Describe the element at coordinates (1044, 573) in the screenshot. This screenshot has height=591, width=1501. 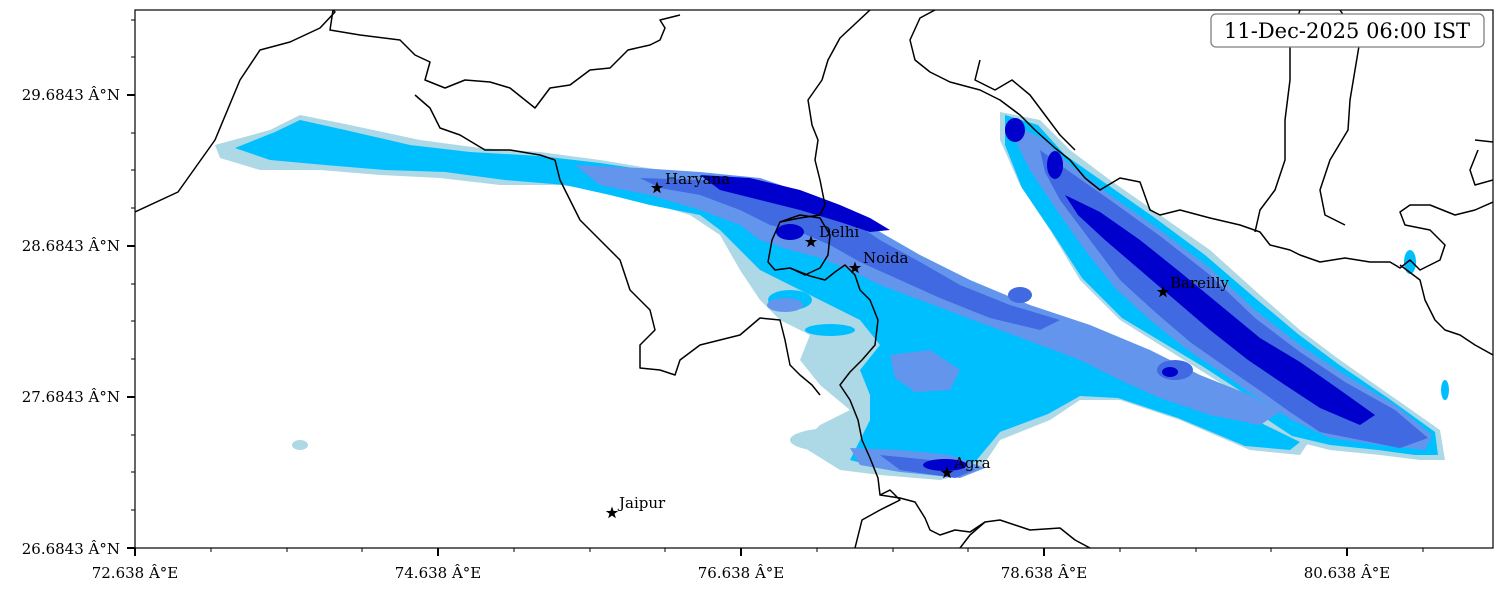
I see `x-tick-label: 78.638 Â°E` at that location.